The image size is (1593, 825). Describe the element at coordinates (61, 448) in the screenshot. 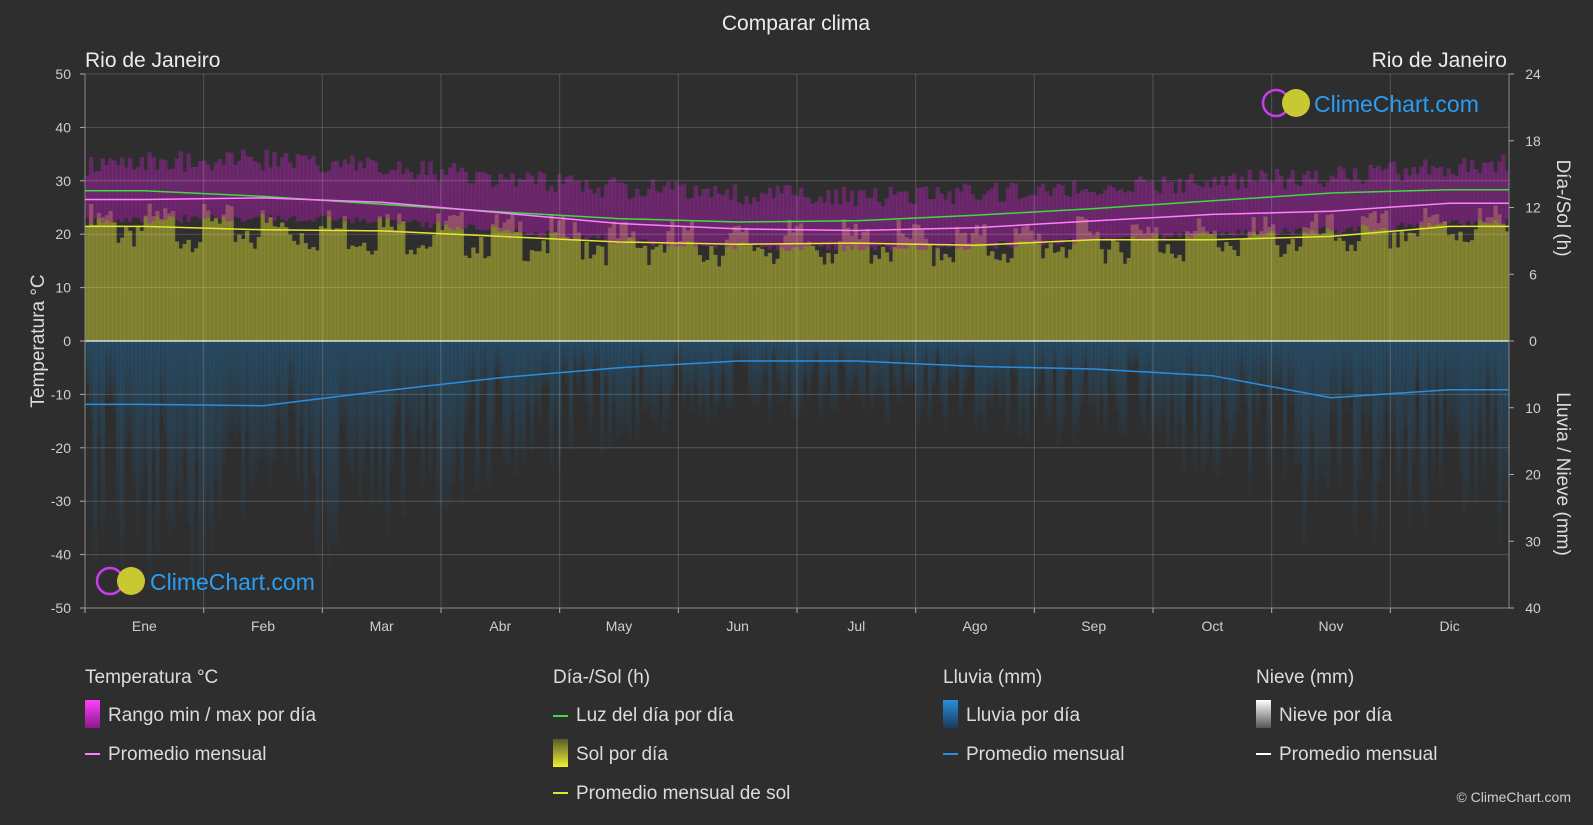

I see `y-left-tick-label: -20` at that location.